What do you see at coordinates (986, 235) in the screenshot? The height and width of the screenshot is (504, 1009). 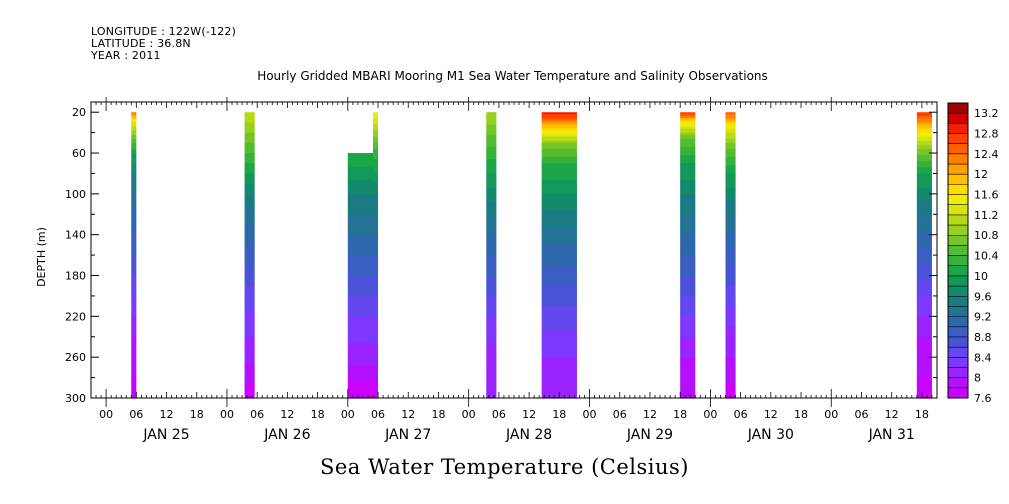 I see `colorbar-tick-label: 10.8` at bounding box center [986, 235].